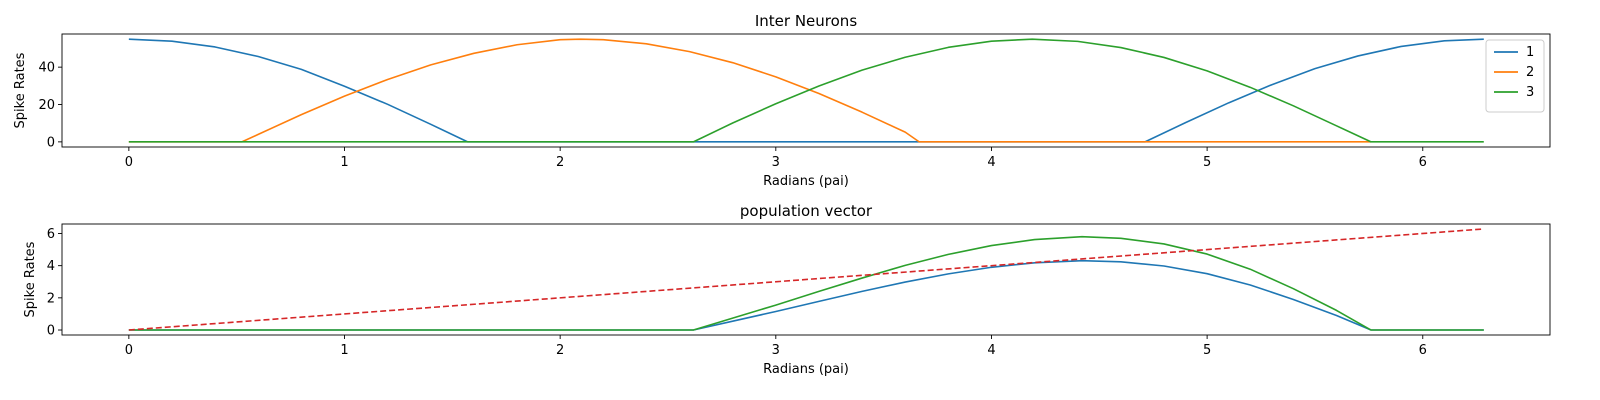 The height and width of the screenshot is (400, 1600). I want to click on chart-title: Inter Neurons, so click(806, 21).